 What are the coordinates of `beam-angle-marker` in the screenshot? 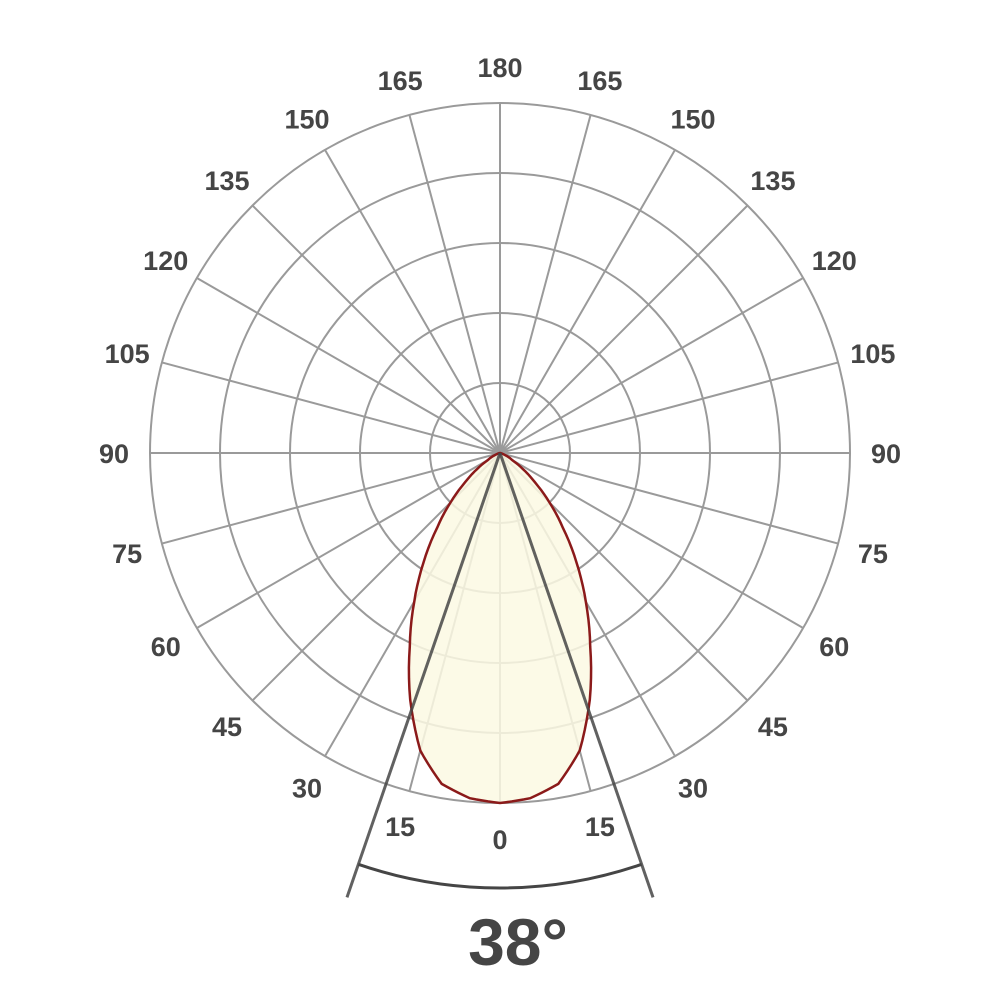 It's located at (500, 675).